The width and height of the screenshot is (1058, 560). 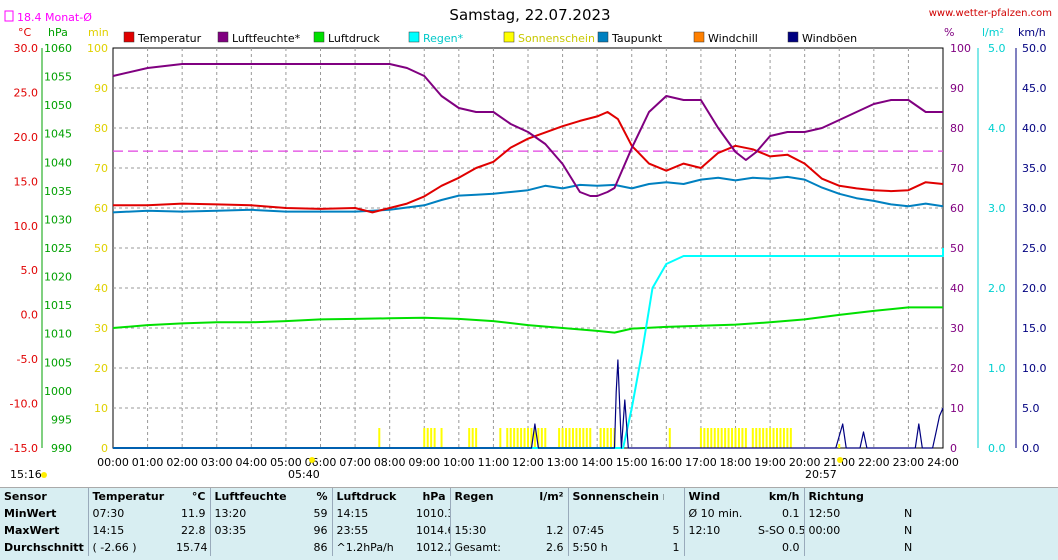 I want to click on stats-cell: 07:30, so click(x=129, y=513).